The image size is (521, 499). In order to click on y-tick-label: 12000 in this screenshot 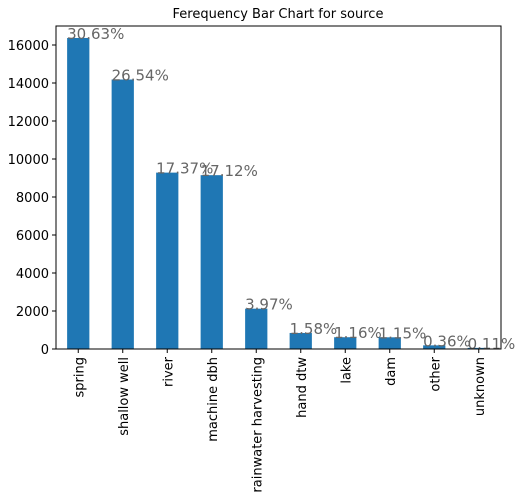, I will do `click(28, 122)`.